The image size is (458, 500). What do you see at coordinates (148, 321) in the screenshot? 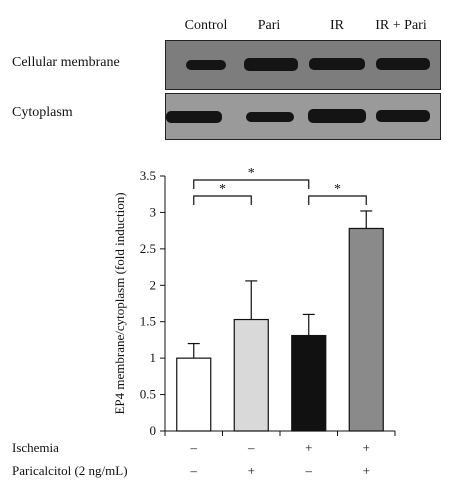
I see `y-tick-label: 1.5` at bounding box center [148, 321].